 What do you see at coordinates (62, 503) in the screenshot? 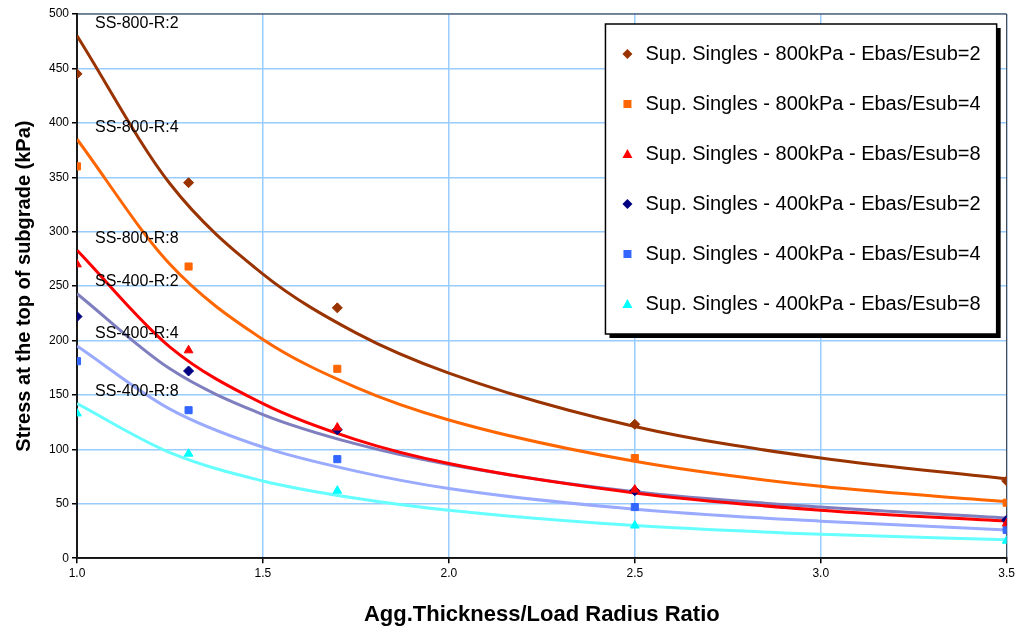
I see `y-tick-label: 50` at bounding box center [62, 503].